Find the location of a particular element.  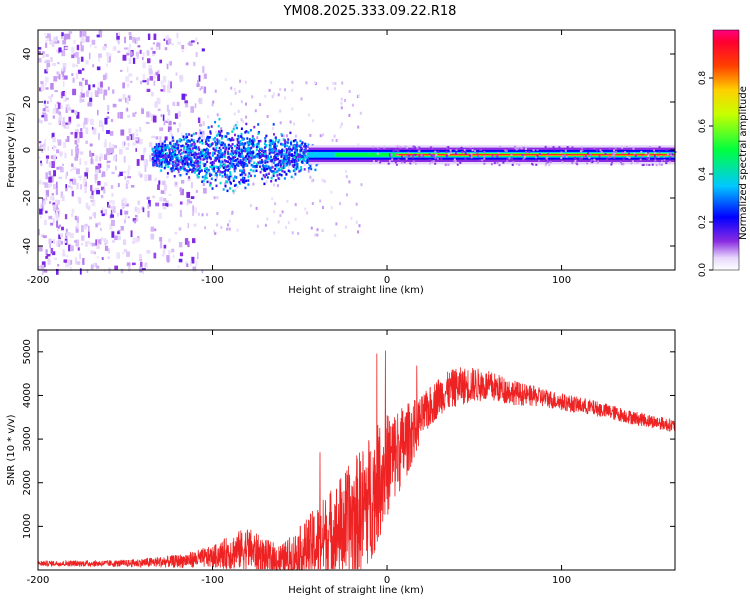

y-tick-label: 5000 is located at coordinates (27, 351).